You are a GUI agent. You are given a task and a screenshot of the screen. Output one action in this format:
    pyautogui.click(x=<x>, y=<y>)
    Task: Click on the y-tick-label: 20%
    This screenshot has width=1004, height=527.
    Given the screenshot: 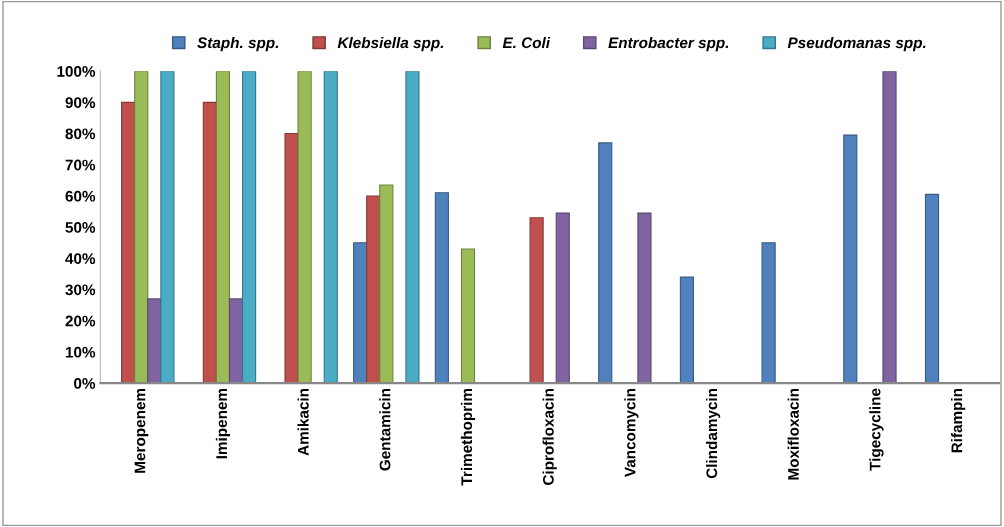 What is the action you would take?
    pyautogui.click(x=80, y=321)
    